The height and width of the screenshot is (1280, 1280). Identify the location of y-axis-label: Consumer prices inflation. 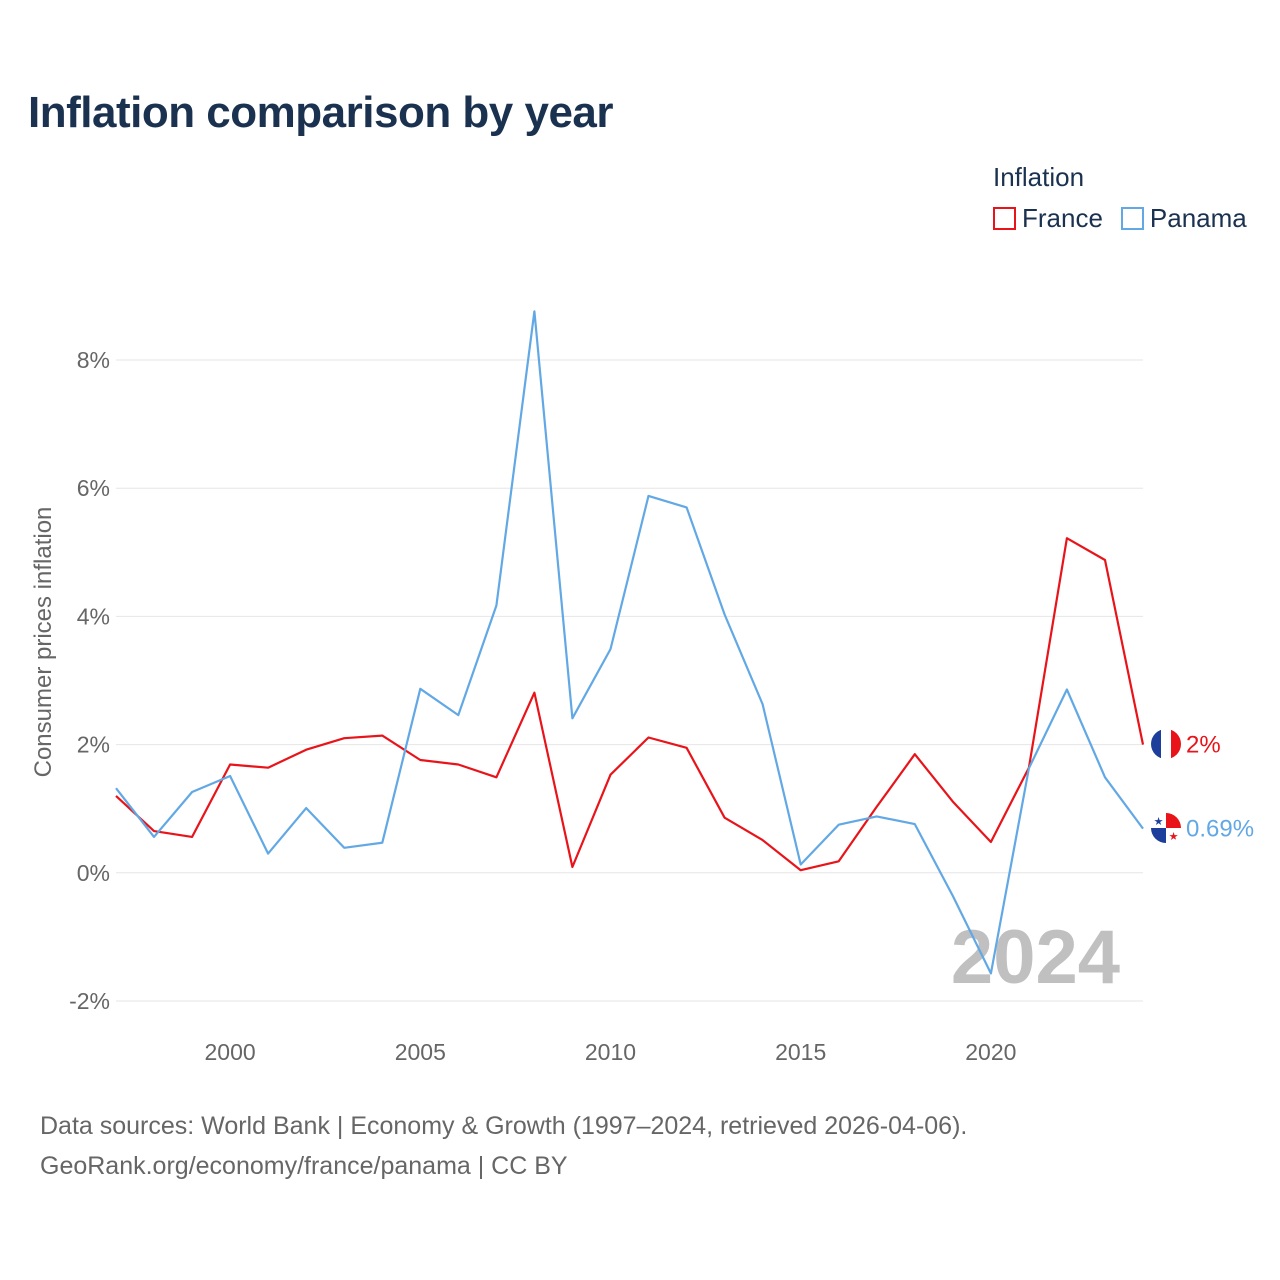
(43, 642).